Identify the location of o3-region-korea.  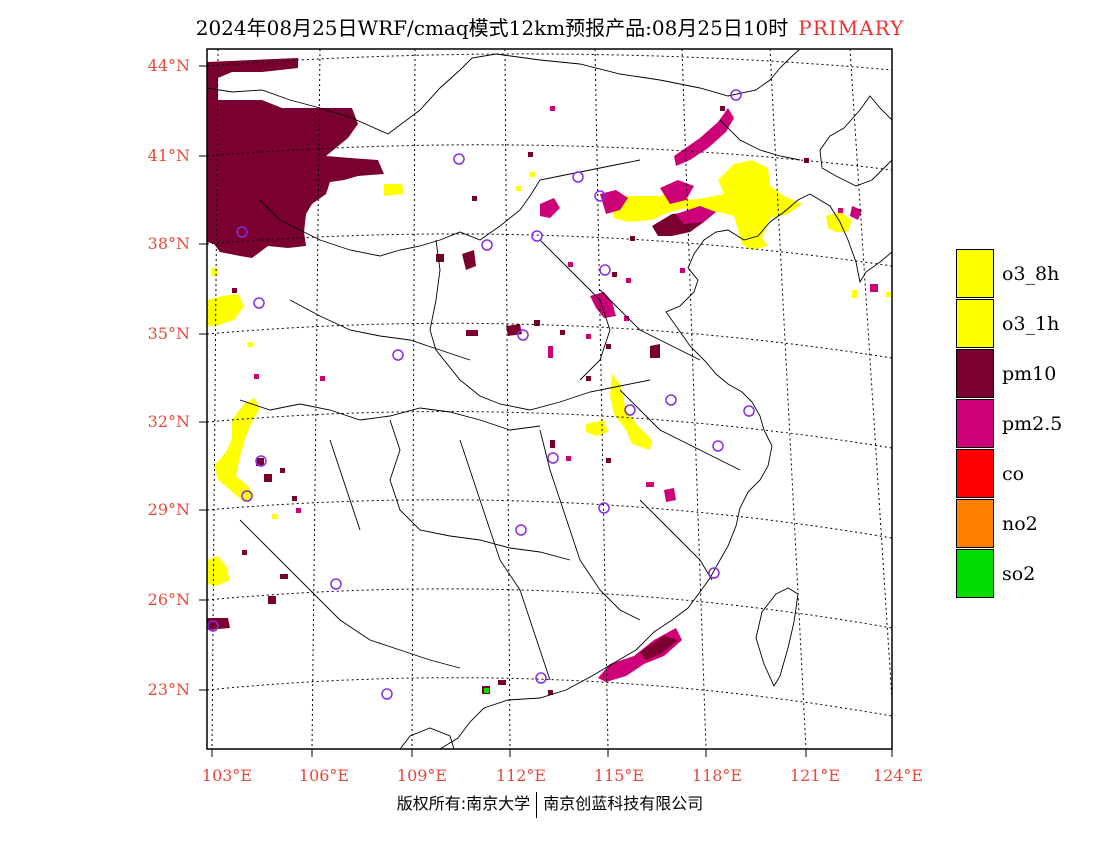
(839, 222).